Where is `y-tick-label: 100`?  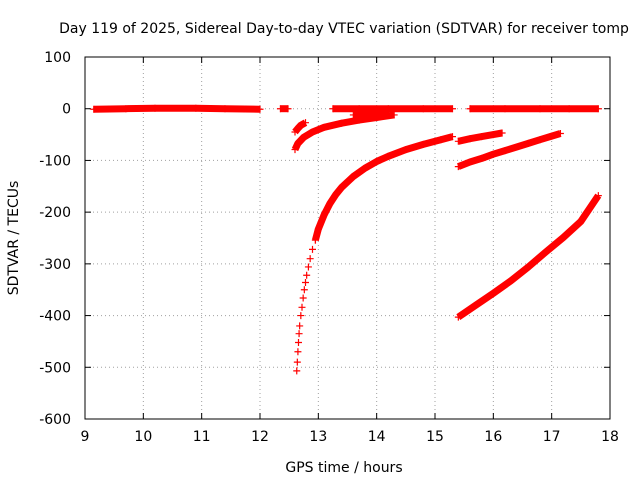
y-tick-label: 100 is located at coordinates (57, 58).